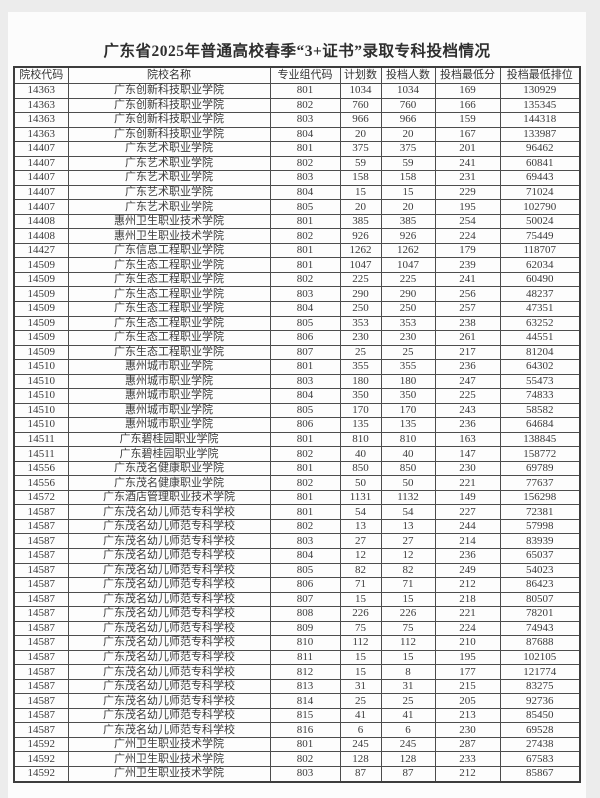 Image resolution: width=600 pixels, height=798 pixels. I want to click on table-row: 14407 广东艺术职业学院 802 59 59 241 60841, so click(297, 163).